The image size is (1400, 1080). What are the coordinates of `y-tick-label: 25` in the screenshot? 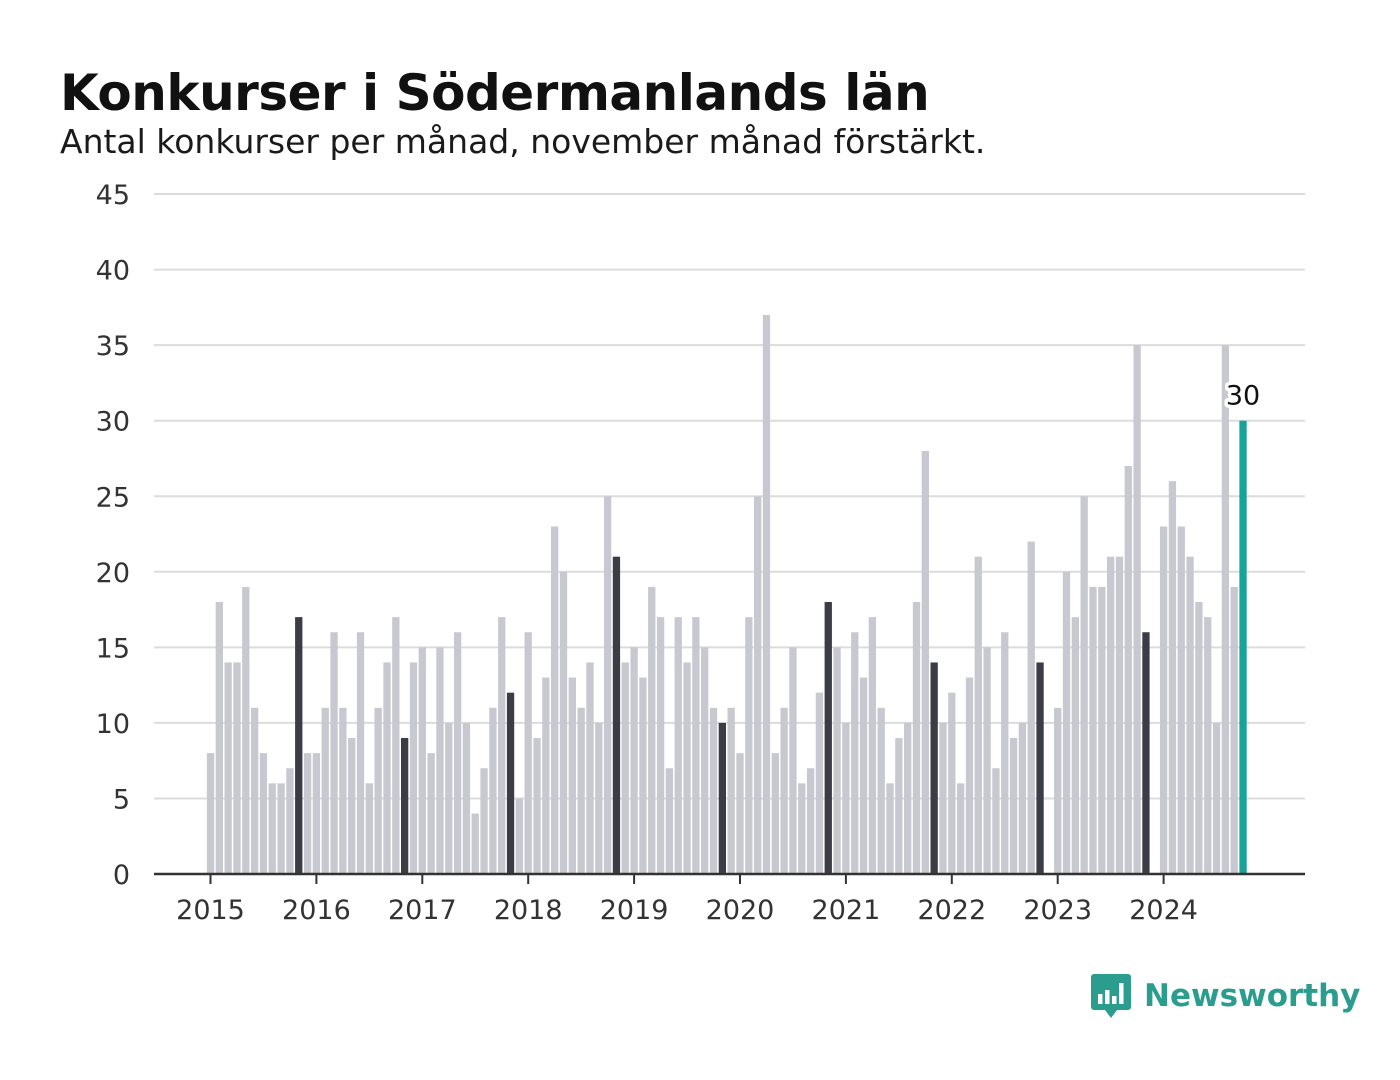 It's located at (113, 497).